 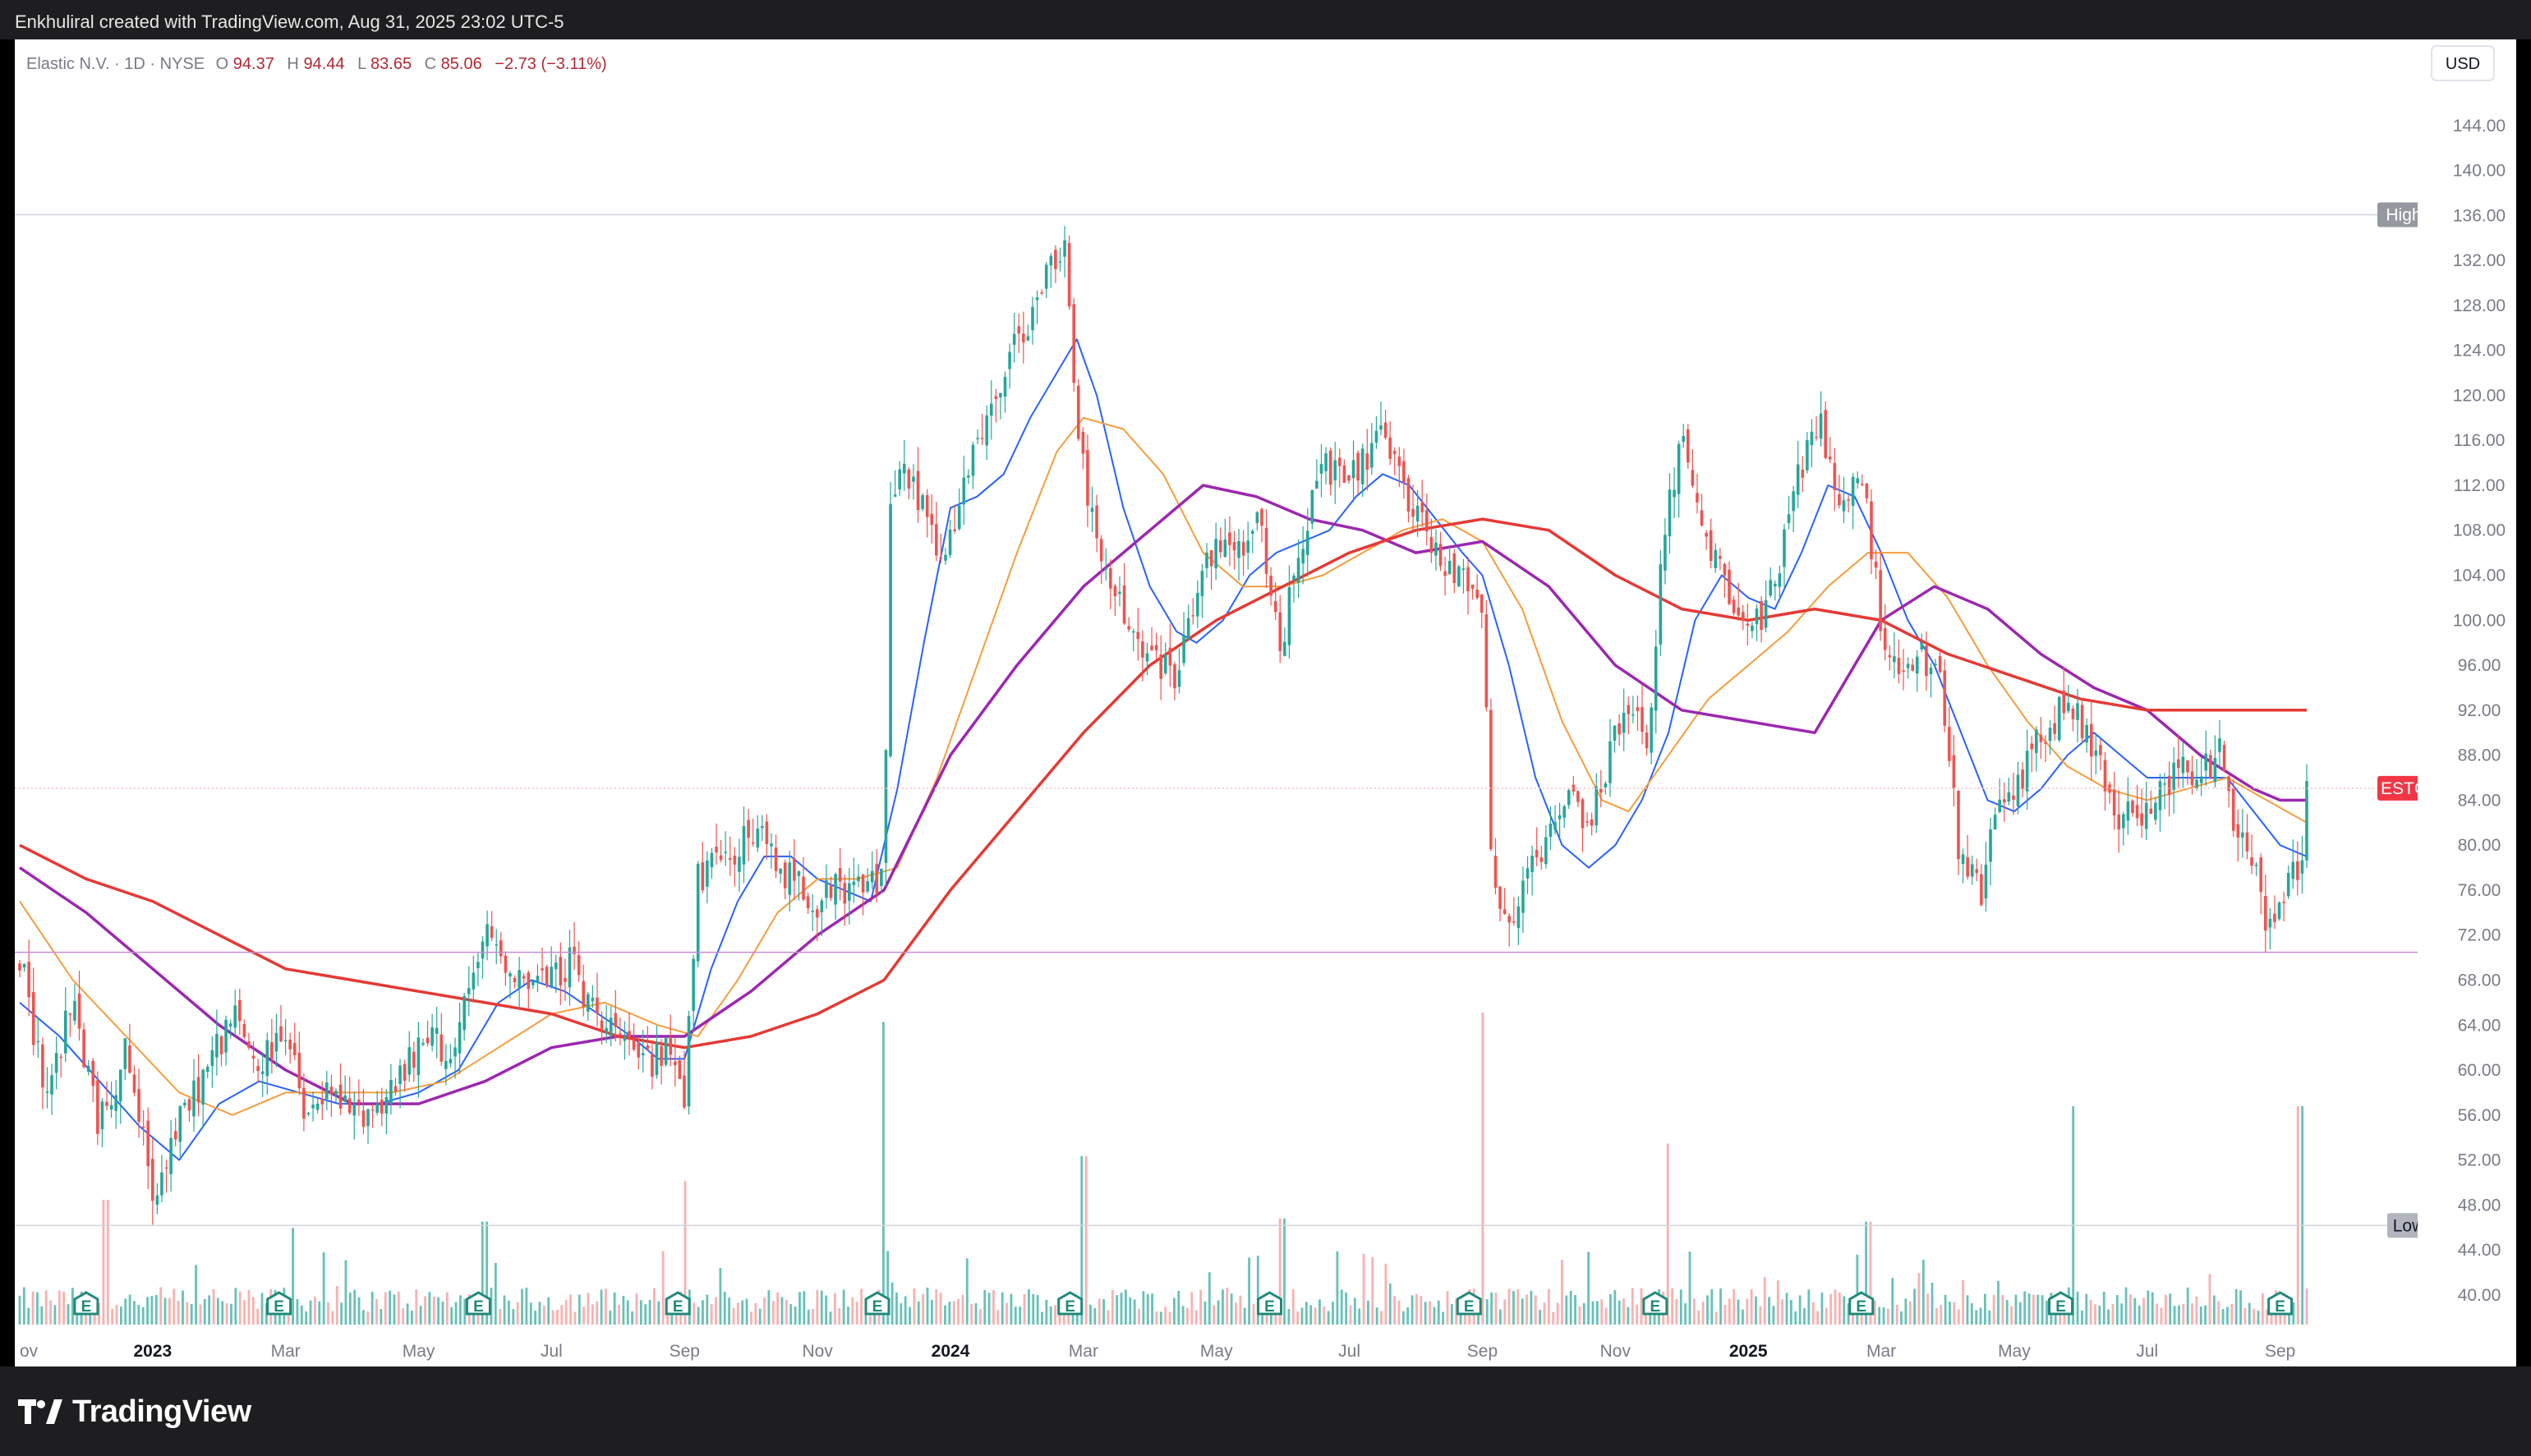 What do you see at coordinates (134, 1411) in the screenshot?
I see `tradingview-logo: TradingView` at bounding box center [134, 1411].